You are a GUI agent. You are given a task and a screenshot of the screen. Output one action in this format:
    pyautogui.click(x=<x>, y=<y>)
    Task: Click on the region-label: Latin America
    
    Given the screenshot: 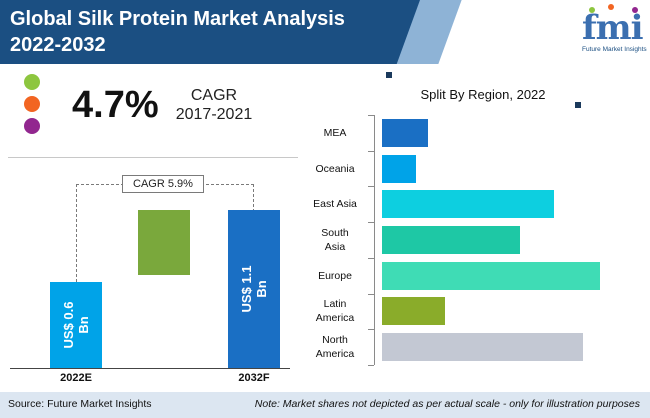 What is the action you would take?
    pyautogui.click(x=335, y=311)
    